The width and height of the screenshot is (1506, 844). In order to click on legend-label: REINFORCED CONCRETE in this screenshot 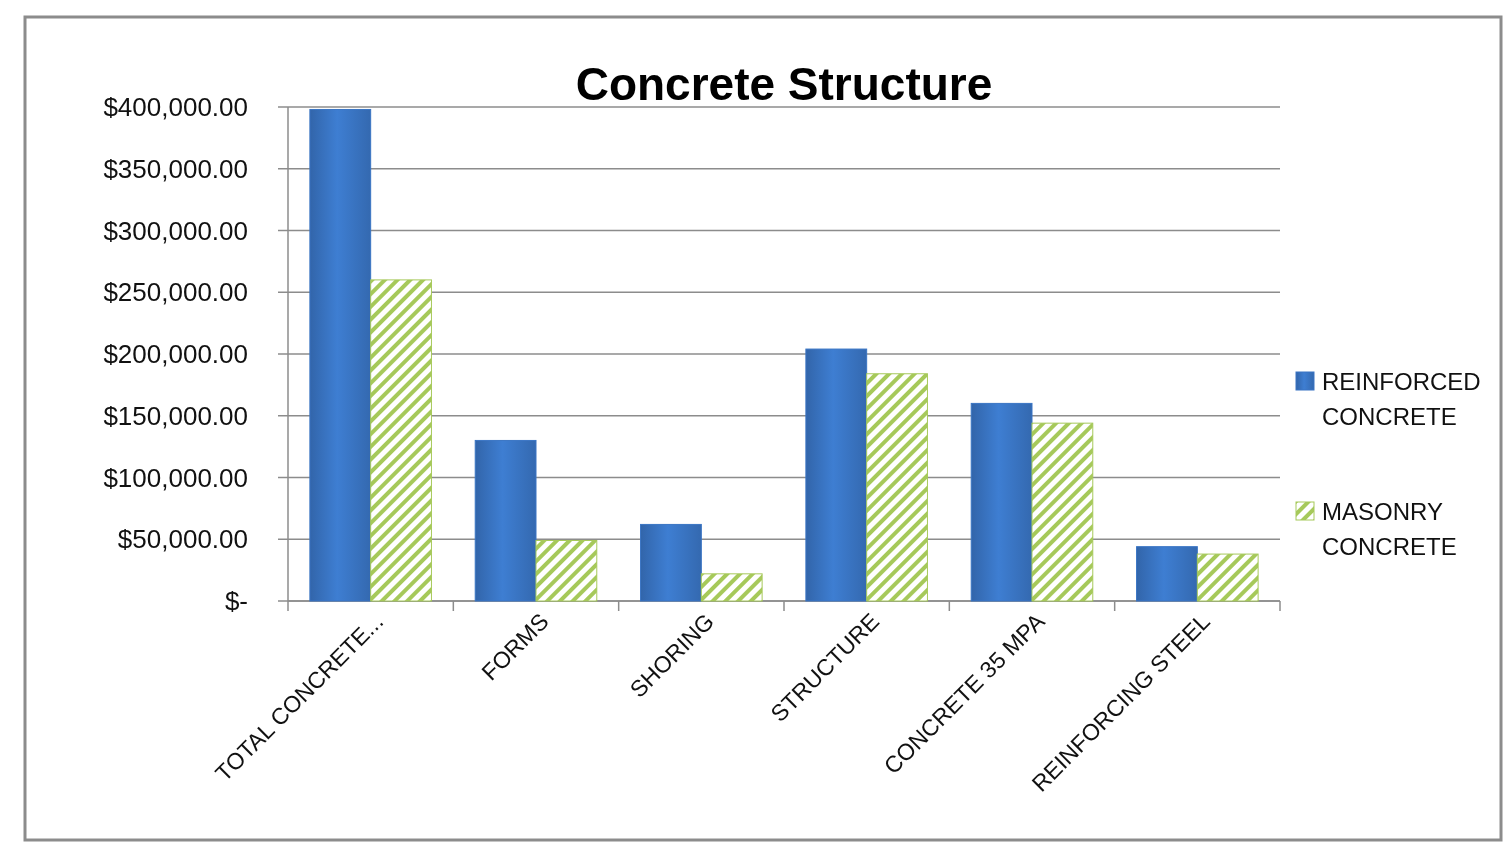, I will do `click(1401, 399)`.